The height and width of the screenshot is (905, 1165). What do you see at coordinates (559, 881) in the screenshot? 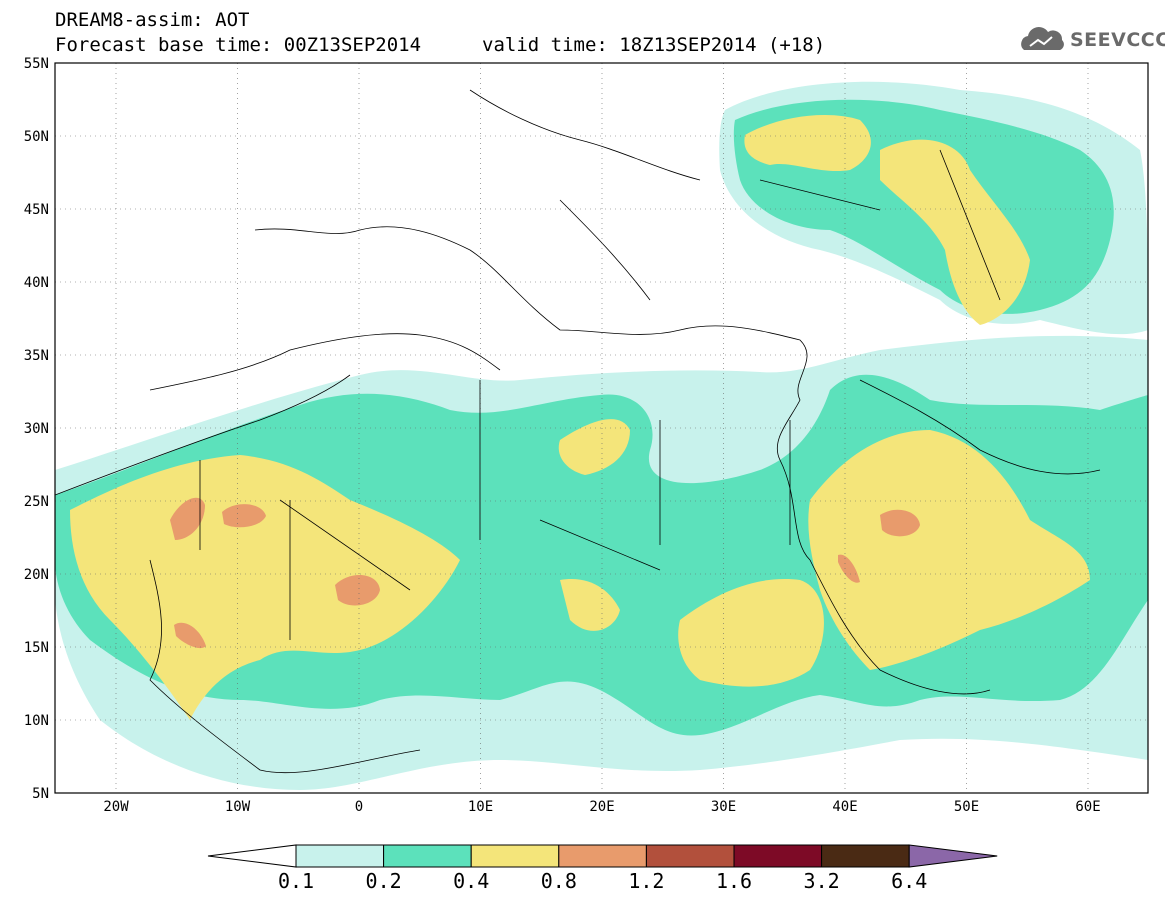
I see `colorbar-label: 0.8` at bounding box center [559, 881].